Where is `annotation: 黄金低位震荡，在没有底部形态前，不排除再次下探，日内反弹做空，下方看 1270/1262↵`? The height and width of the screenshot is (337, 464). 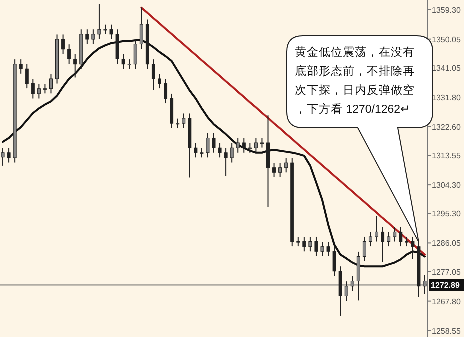
annotation: 黄金低位震荡，在没有底部形态前，不排除再次下探，日内反弹做空，下方看 1270/1262↵ is located at coordinates (355, 81).